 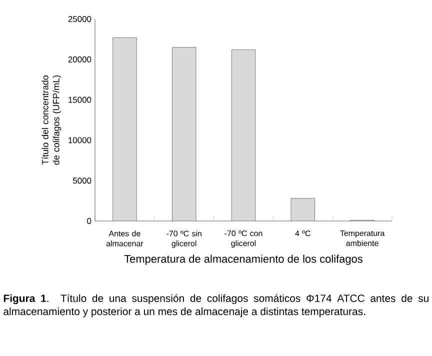 I want to click on text: Figura 1. Título de una suspensión de colifagos somáticos Φ174 ATCC antes de su almacenamiento y posterior a un mes de almacenaje a distintas temperaturas., so click(x=216, y=306).